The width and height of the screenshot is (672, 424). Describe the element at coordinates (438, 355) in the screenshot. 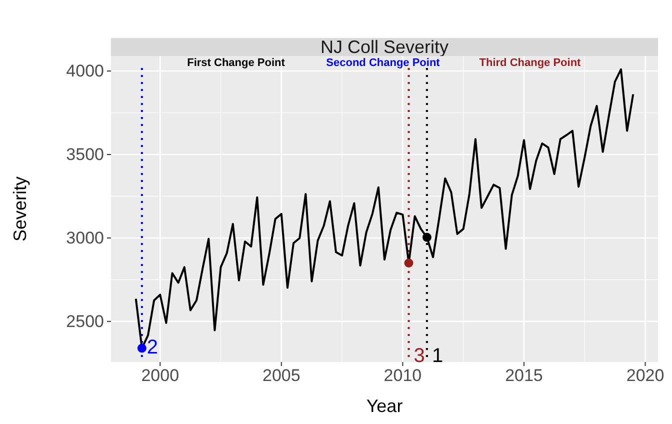

I see `annotation: 1` at that location.